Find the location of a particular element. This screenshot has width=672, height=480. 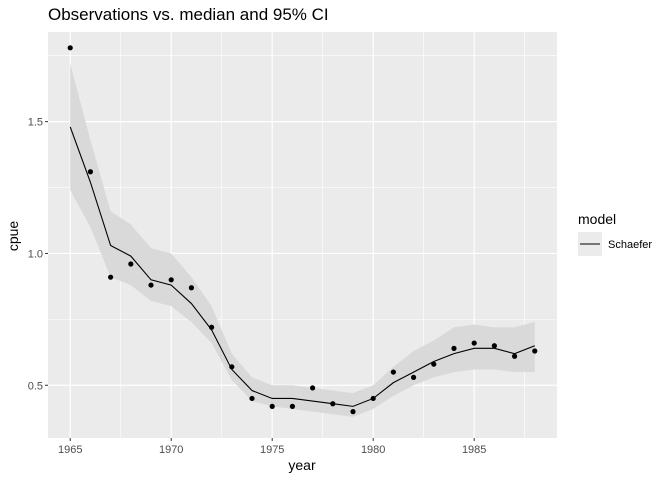

legend: model Schaefer is located at coordinates (615, 233).